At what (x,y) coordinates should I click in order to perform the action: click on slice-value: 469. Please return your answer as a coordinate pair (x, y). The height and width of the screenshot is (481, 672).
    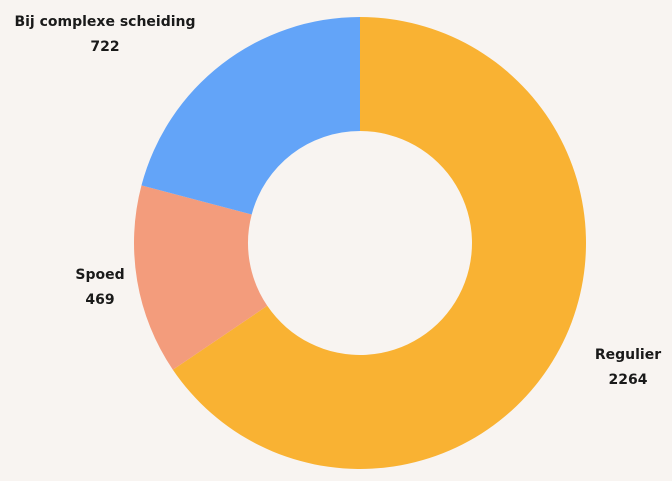
    Looking at the image, I should click on (99, 300).